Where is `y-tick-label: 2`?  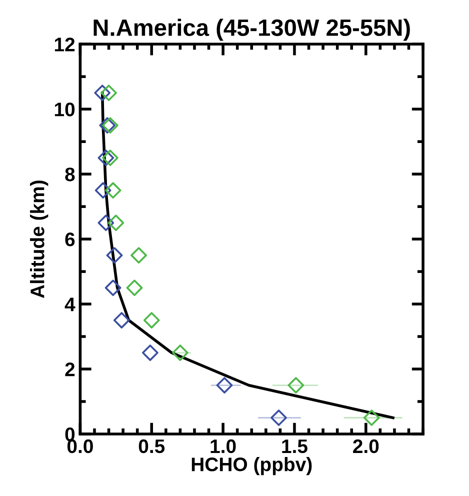
y-tick-label: 2 is located at coordinates (70, 369).